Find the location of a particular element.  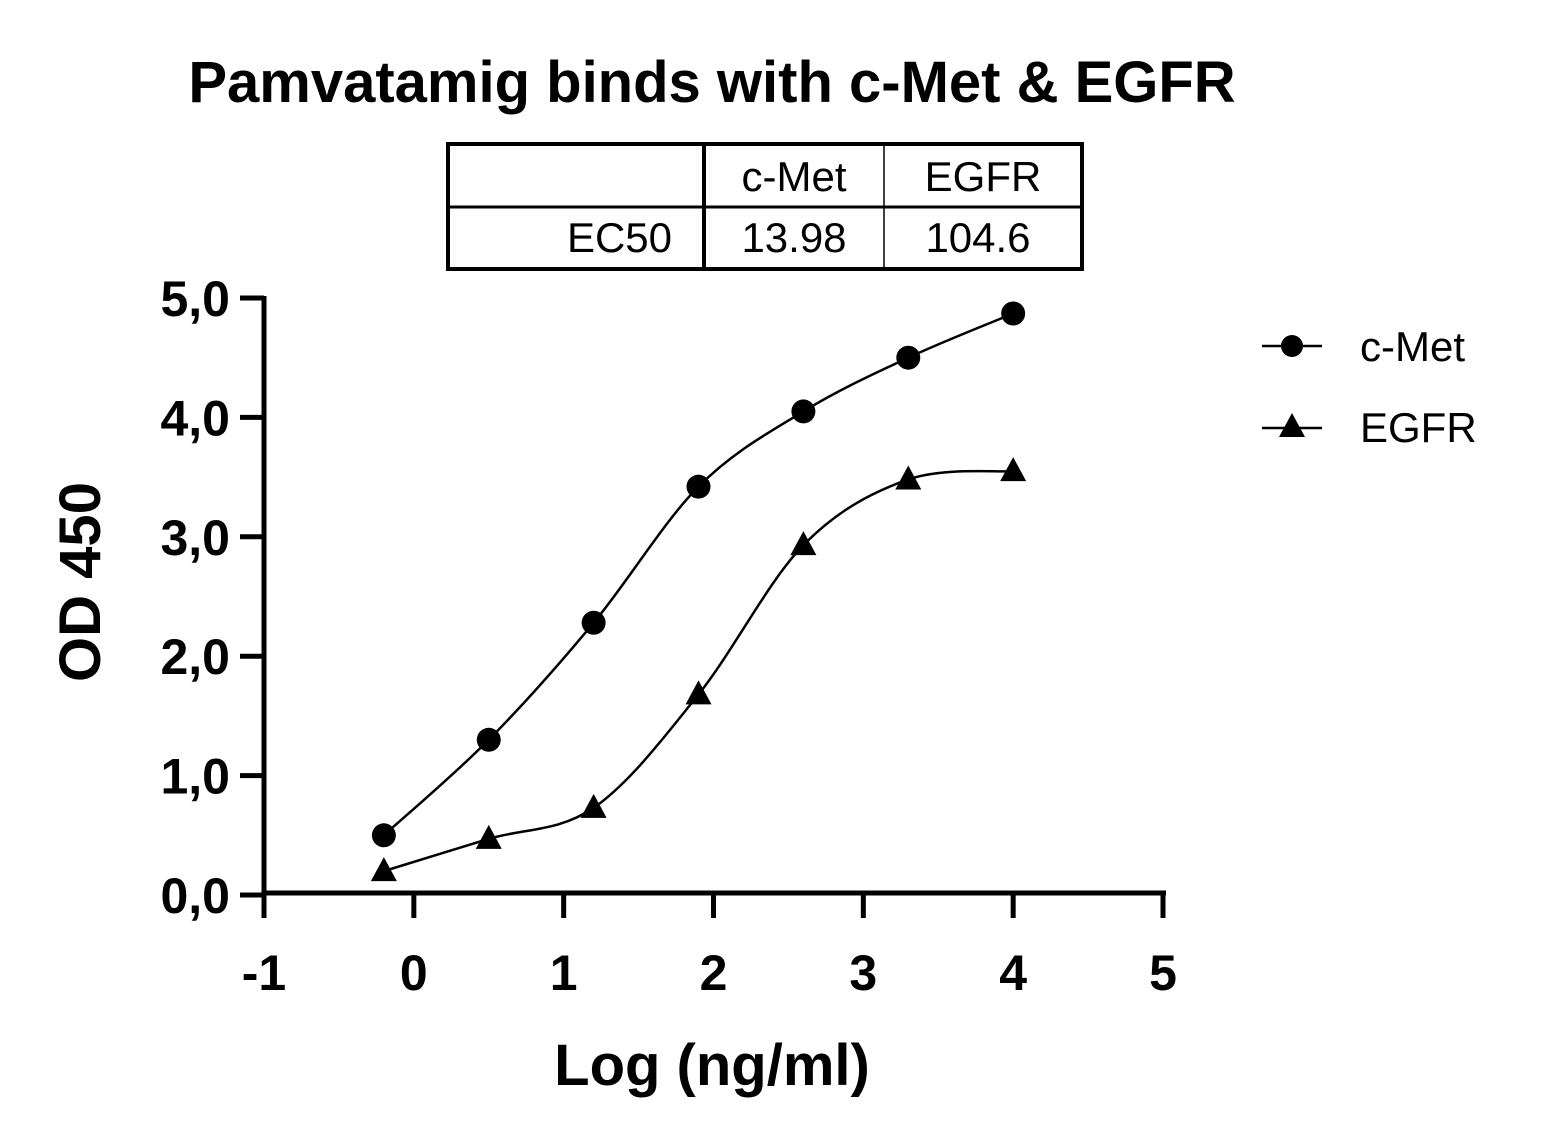

y-tick-label: 0,0 is located at coordinates (195, 896).